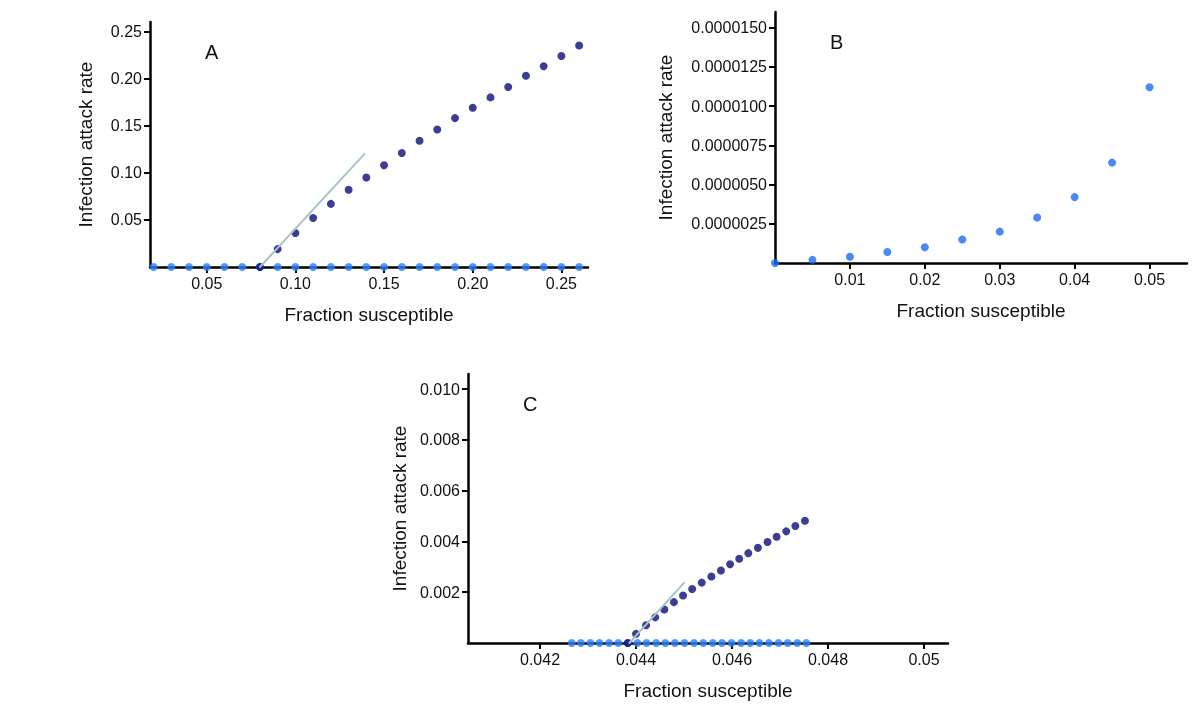 The image size is (1193, 715). What do you see at coordinates (530, 404) in the screenshot?
I see `annotation: C` at bounding box center [530, 404].